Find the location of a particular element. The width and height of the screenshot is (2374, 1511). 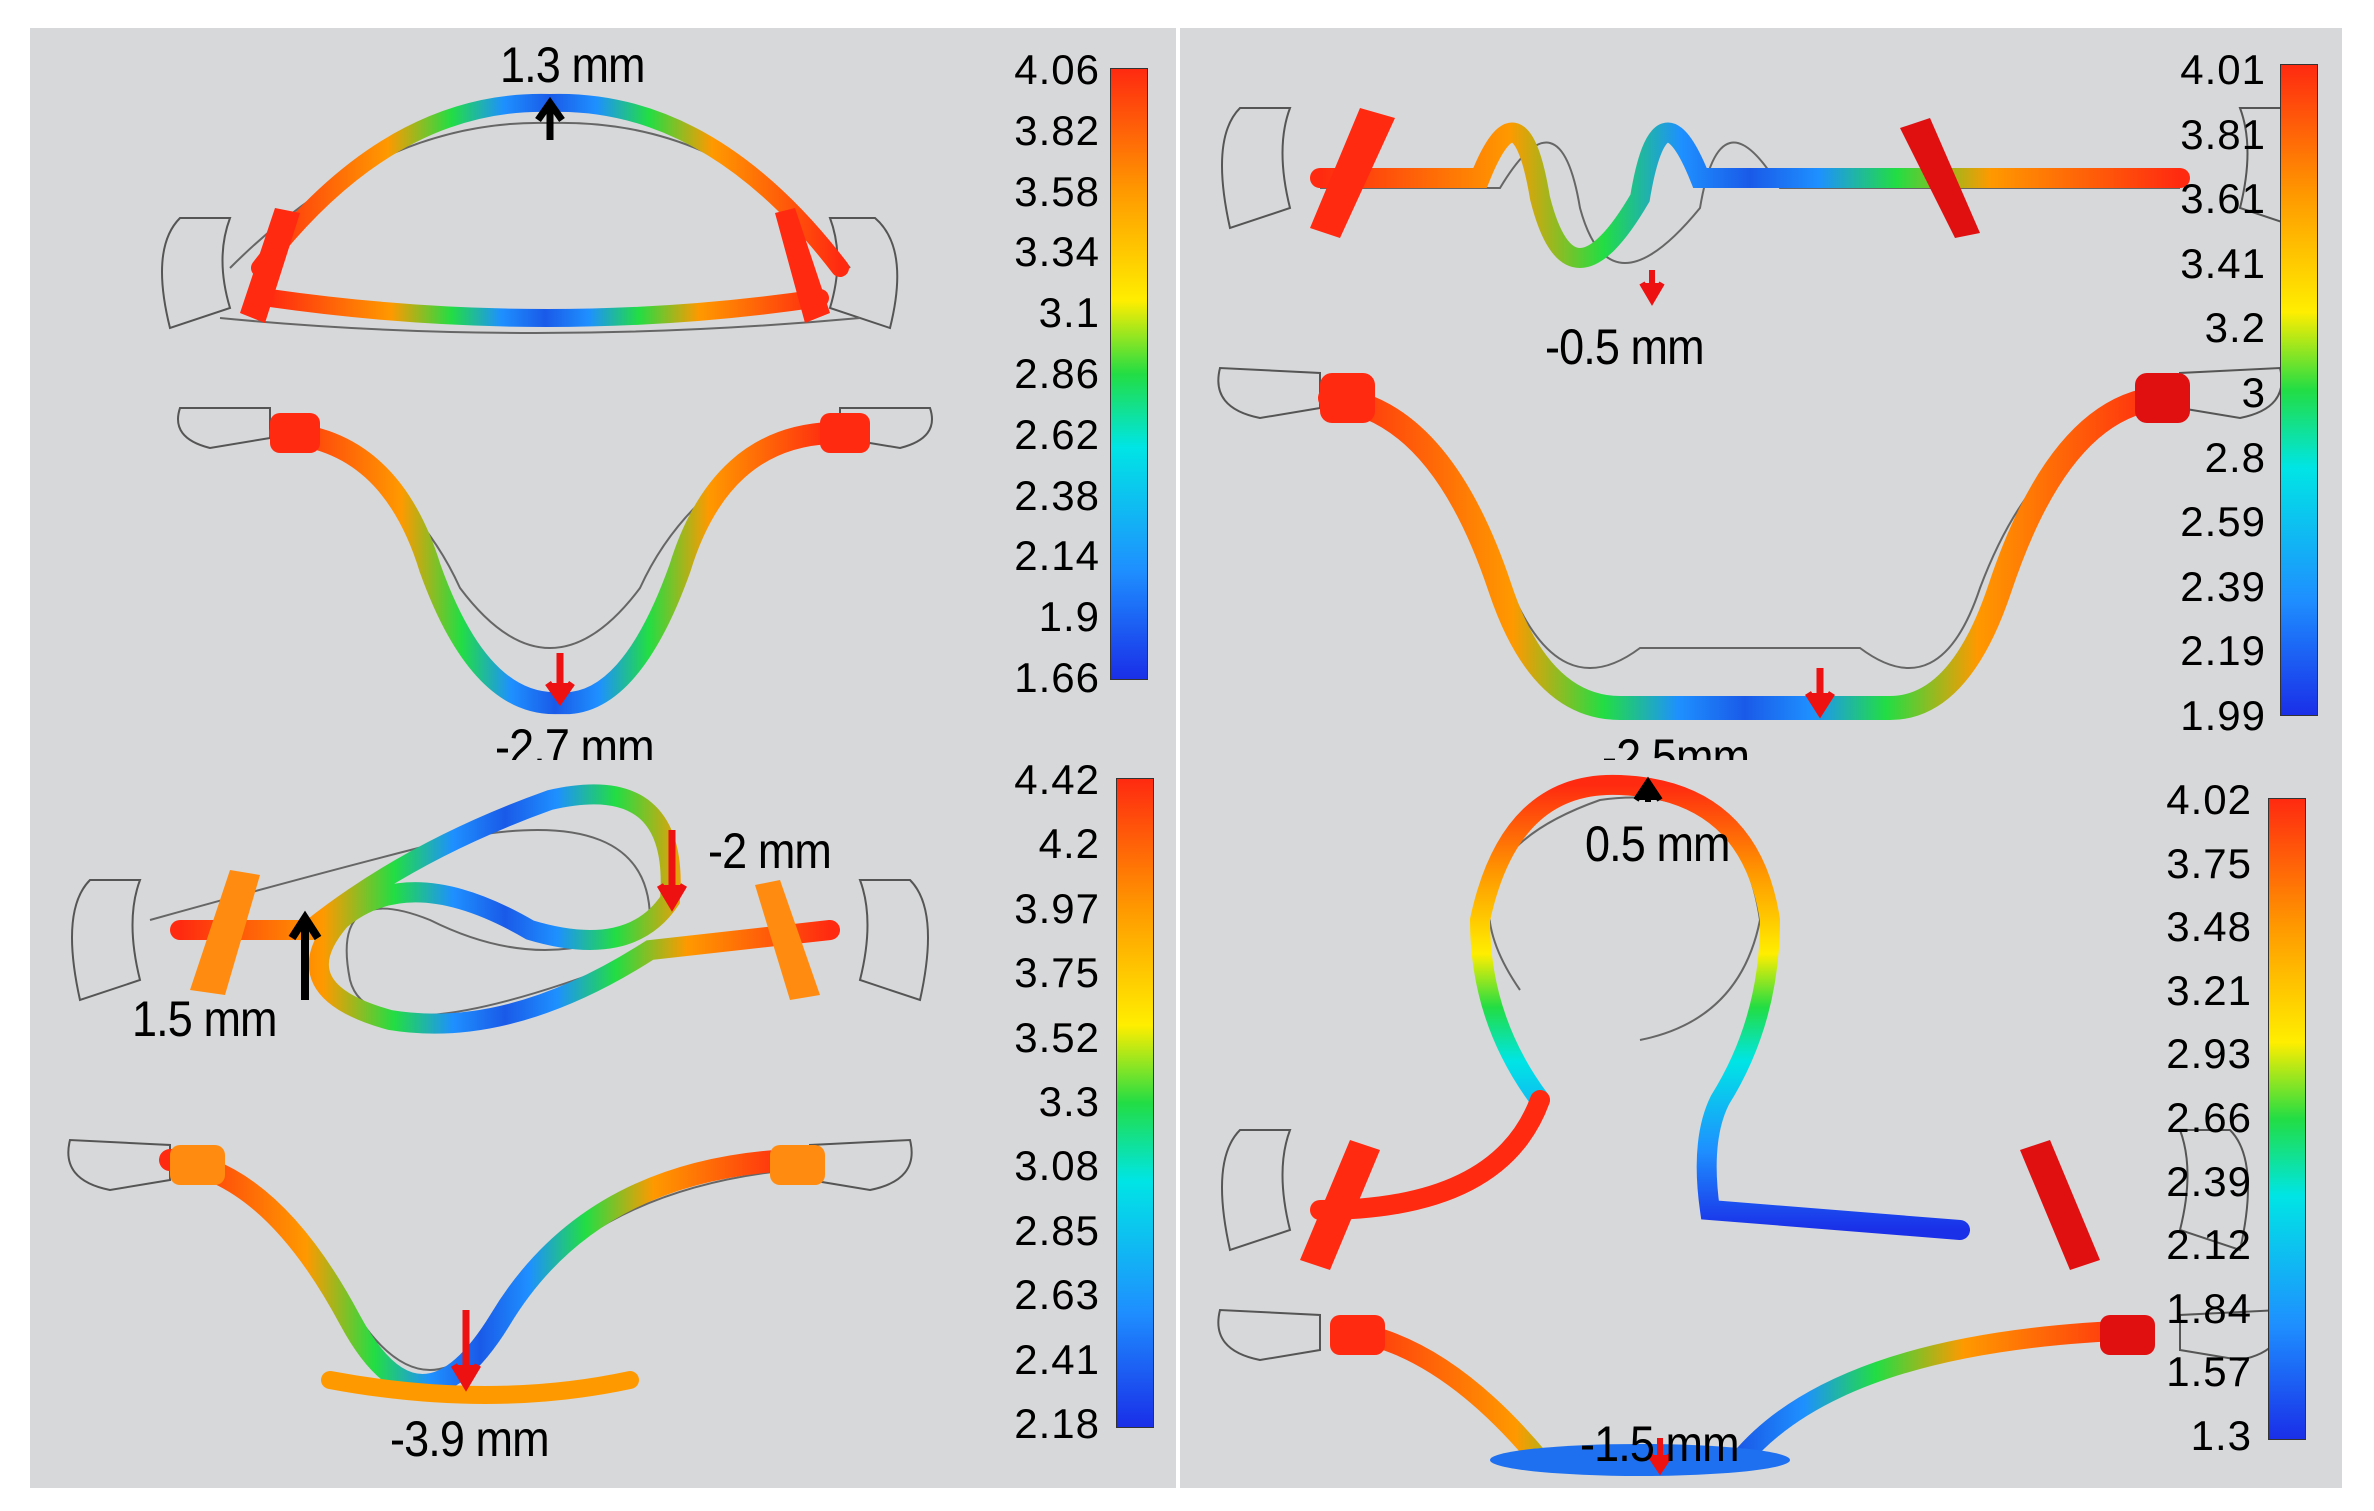

colorbar-tick: 2.14 is located at coordinates (1057, 556).